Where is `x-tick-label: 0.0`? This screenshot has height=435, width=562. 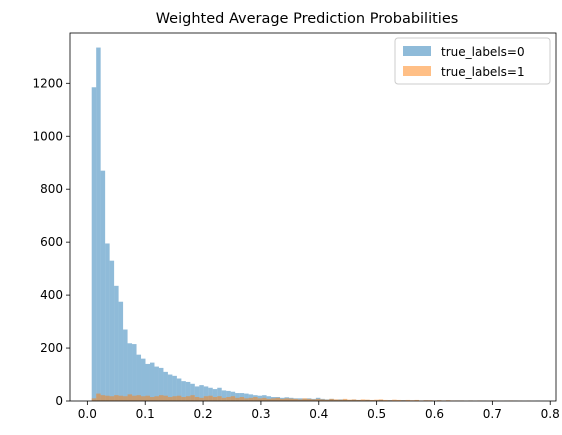
x-tick-label: 0.0 is located at coordinates (87, 414).